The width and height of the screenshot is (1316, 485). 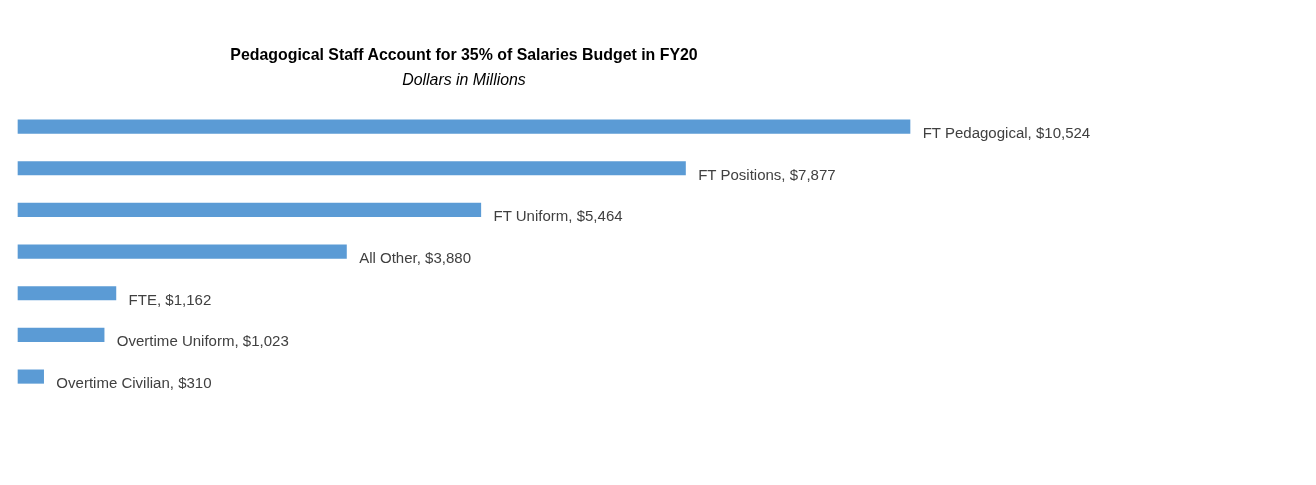 What do you see at coordinates (1006, 133) in the screenshot?
I see `data-label: FT Pedagogical, $10,524` at bounding box center [1006, 133].